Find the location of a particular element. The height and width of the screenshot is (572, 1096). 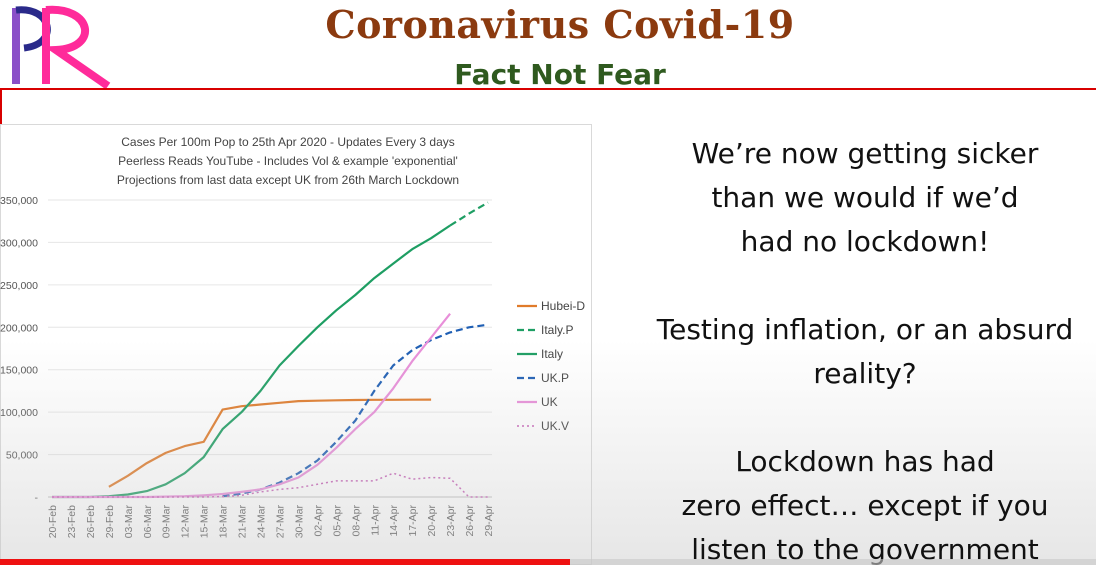

text-line: had no lockdown! is located at coordinates (865, 241).